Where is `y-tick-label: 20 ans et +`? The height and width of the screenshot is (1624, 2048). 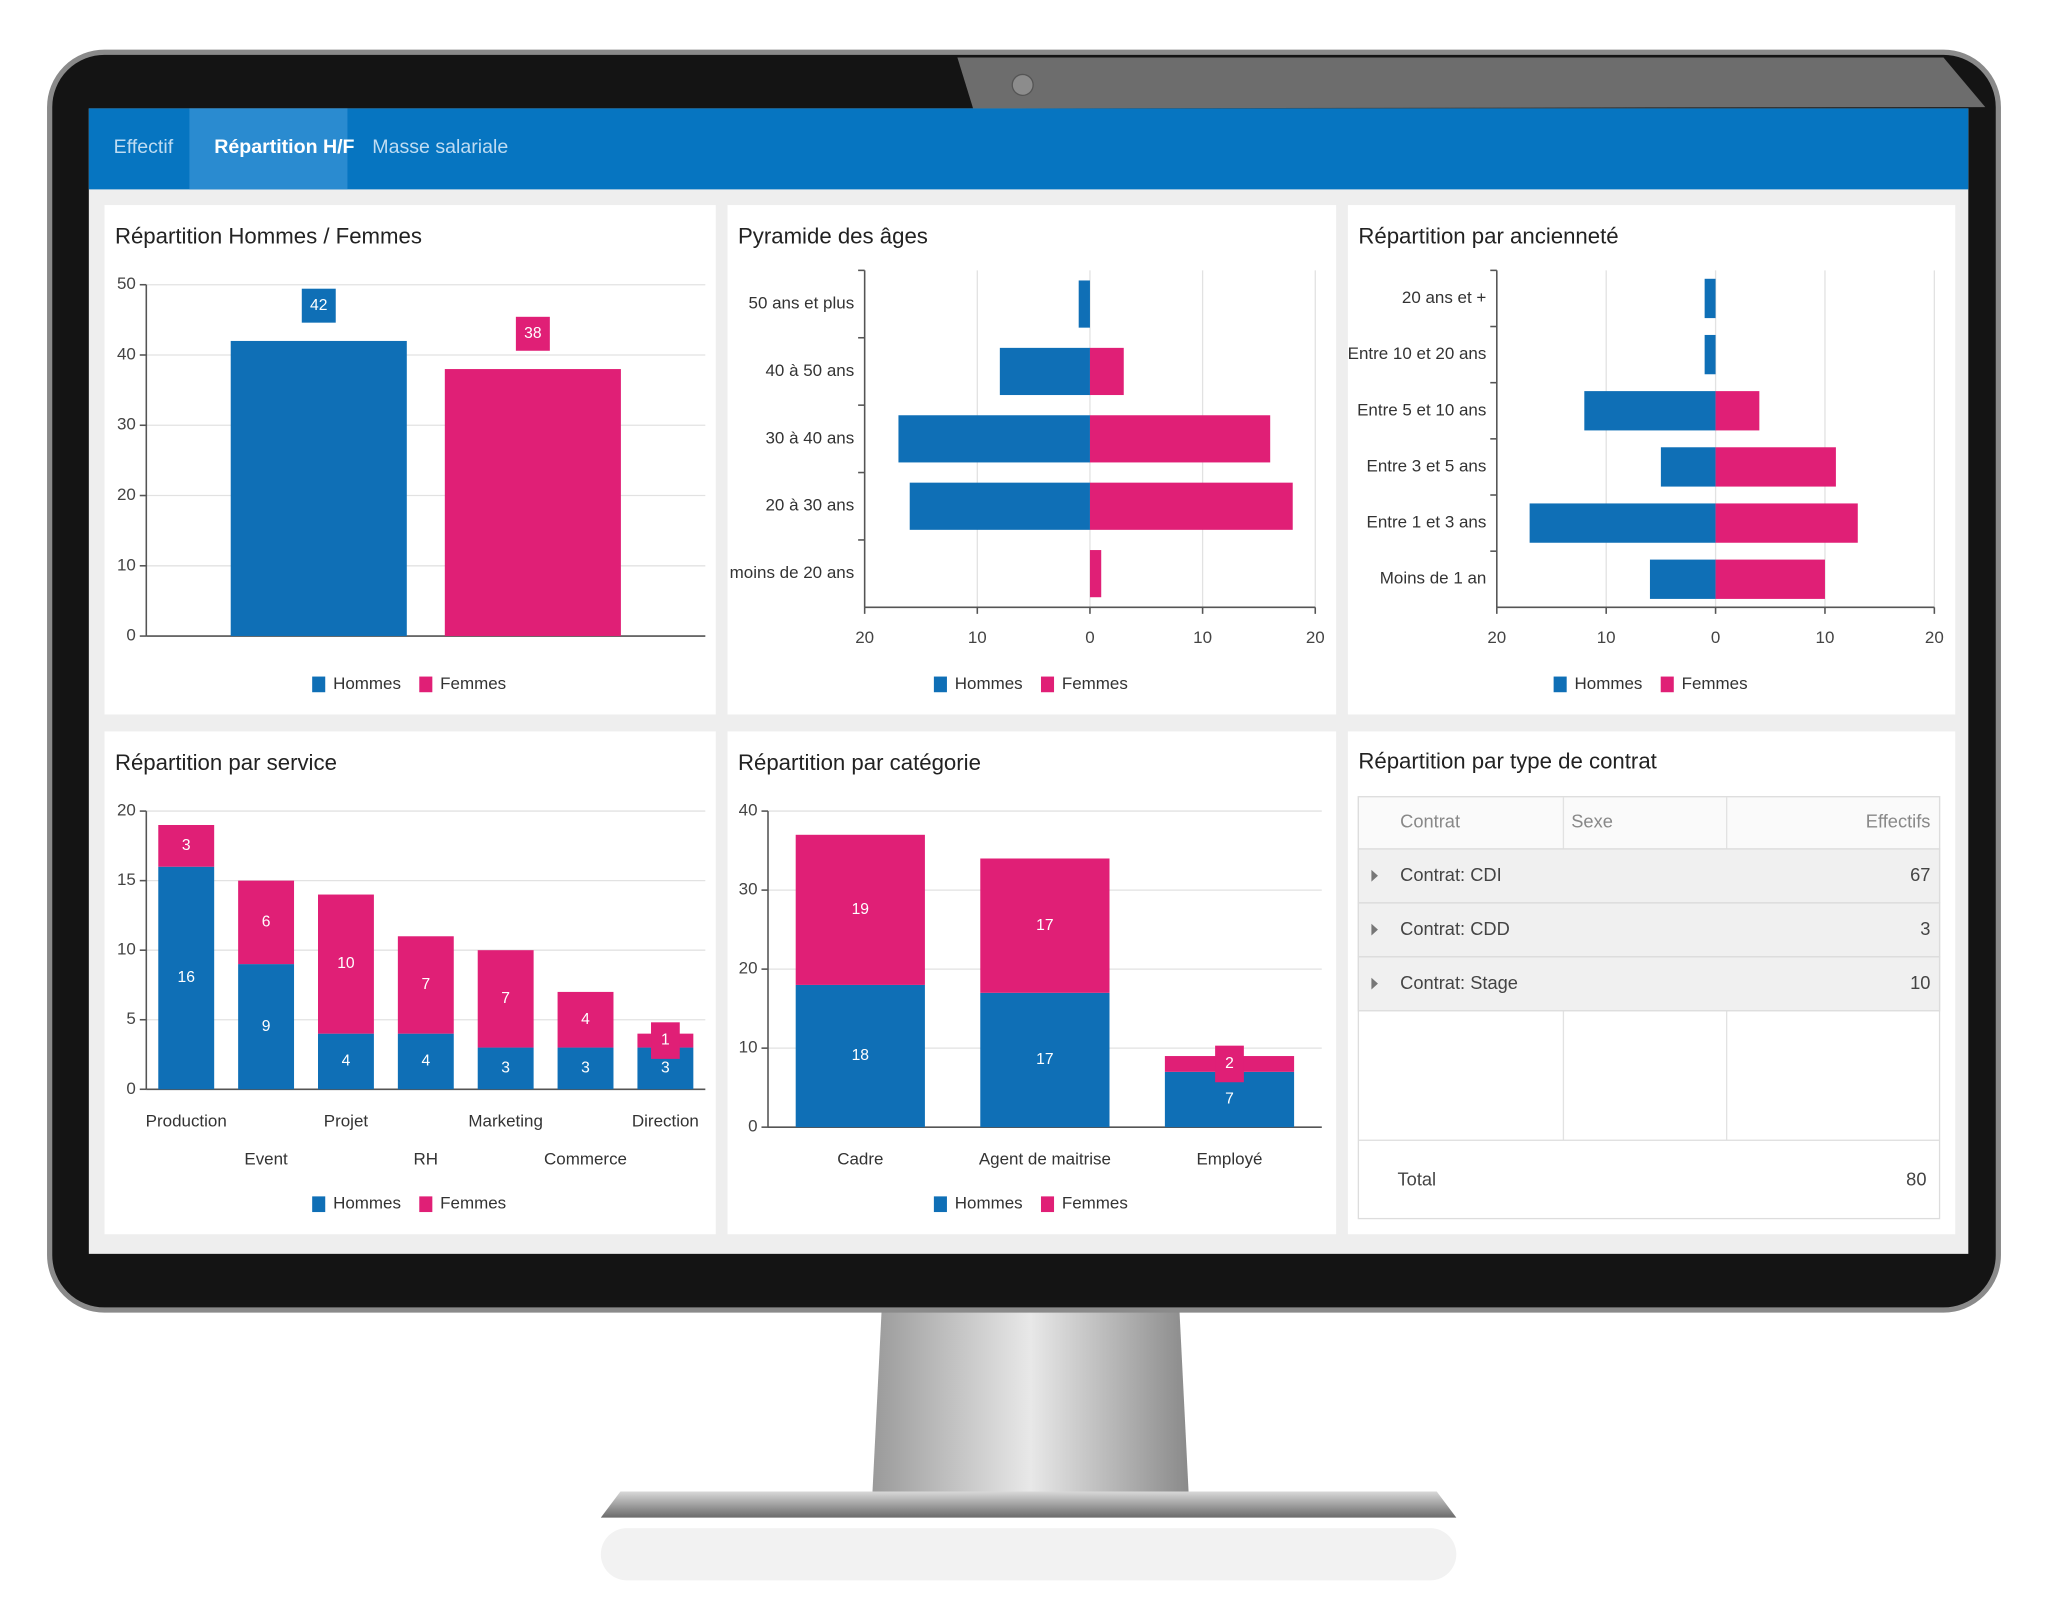 y-tick-label: 20 ans et + is located at coordinates (1444, 297).